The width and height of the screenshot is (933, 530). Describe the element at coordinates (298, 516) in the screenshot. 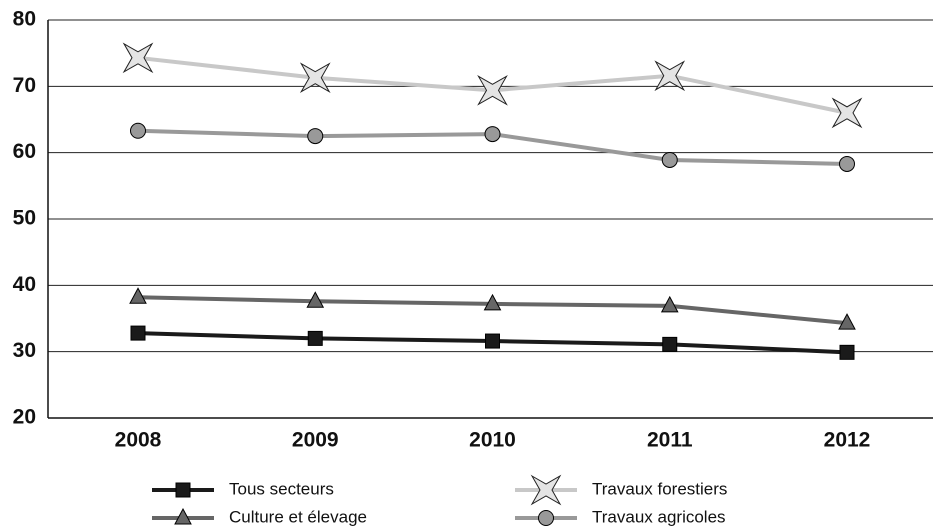

I see `legend-label: Culture et élevage` at that location.